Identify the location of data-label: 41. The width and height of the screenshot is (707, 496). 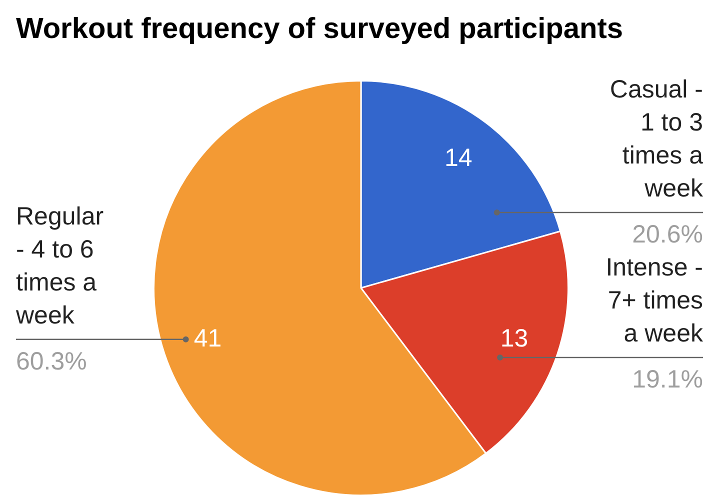
(208, 338).